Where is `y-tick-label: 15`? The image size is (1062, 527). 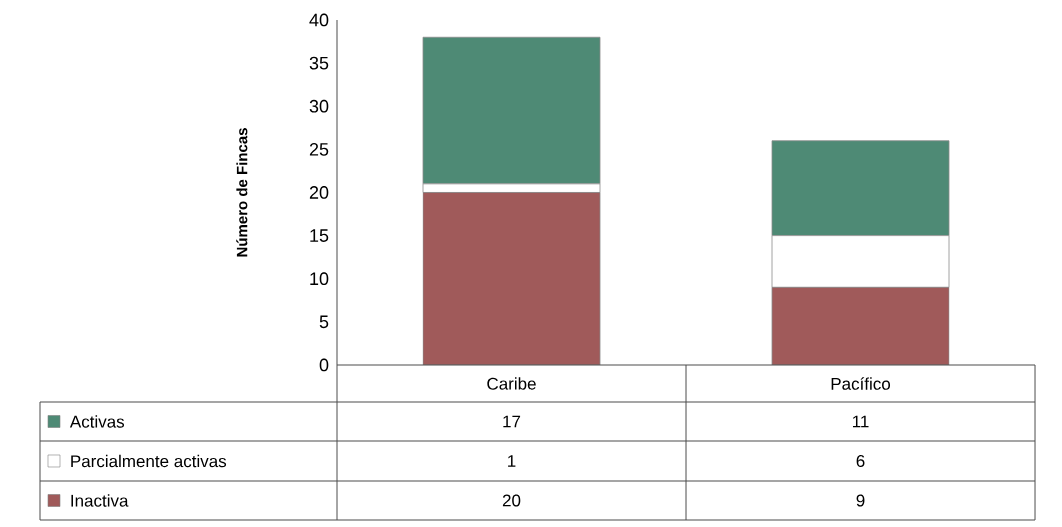 y-tick-label: 15 is located at coordinates (319, 235).